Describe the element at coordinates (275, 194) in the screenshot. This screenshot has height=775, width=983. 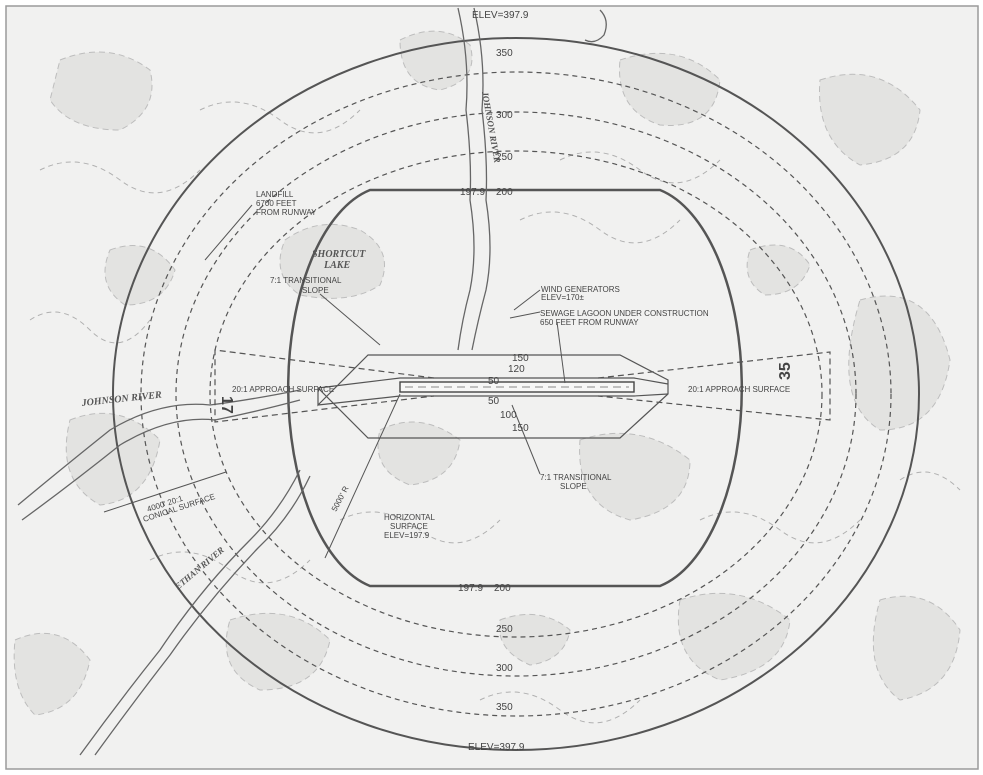
I see `landfill-line-1: LANDFILL` at that location.